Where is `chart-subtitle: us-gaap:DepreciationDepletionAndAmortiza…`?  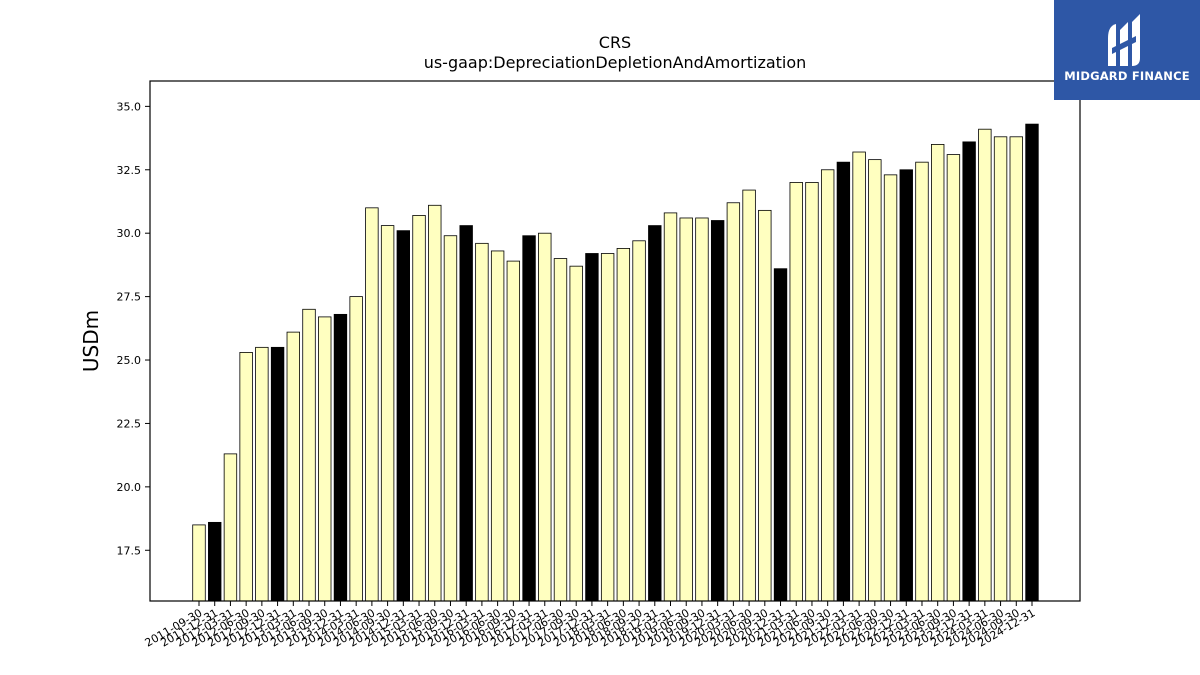 chart-subtitle: us-gaap:DepreciationDepletionAndAmortiza… is located at coordinates (615, 62).